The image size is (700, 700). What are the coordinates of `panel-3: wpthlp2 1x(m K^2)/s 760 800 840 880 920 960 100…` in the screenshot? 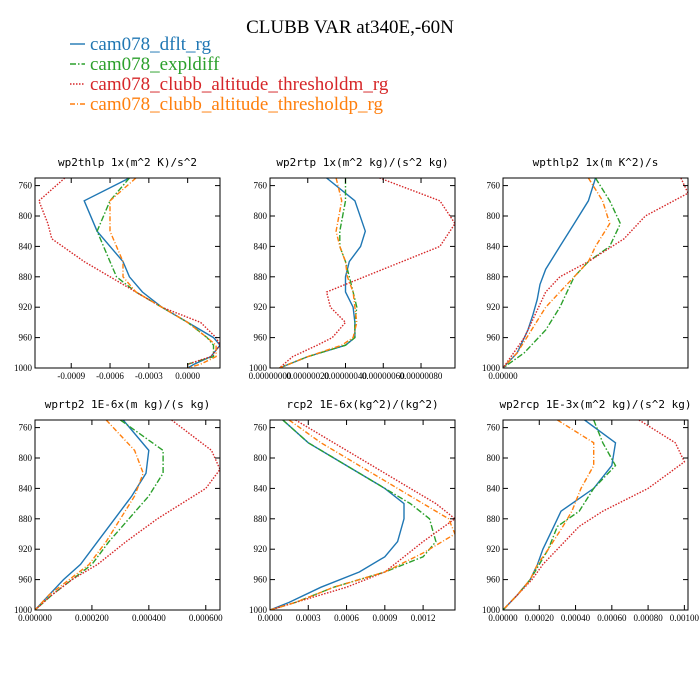 It's located at (585, 268).